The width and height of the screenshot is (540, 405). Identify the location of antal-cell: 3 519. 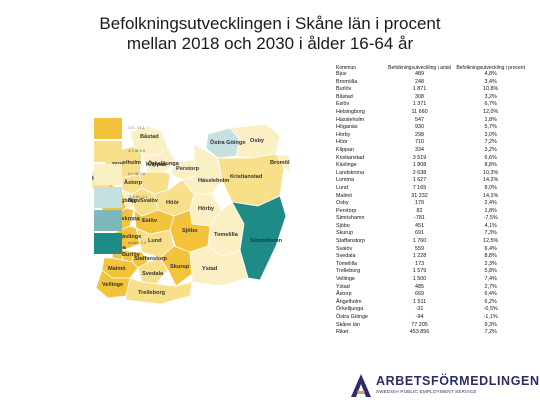
(419, 157).